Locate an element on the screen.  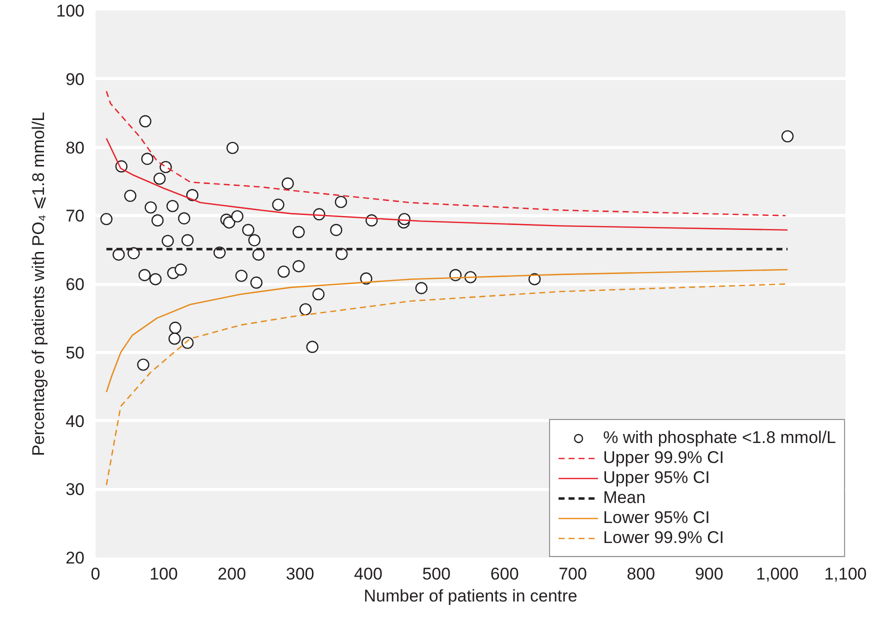
legend-label: Upper 95% CI is located at coordinates (656, 478).